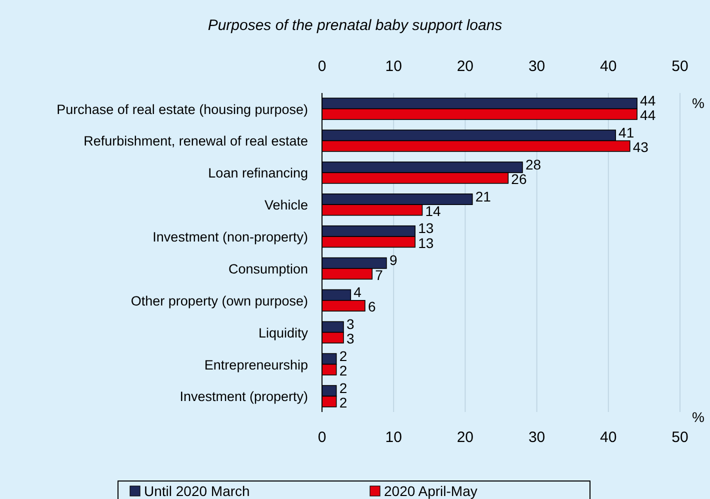 The image size is (710, 499). Describe the element at coordinates (537, 66) in the screenshot. I see `x2-tick-label: 30` at that location.